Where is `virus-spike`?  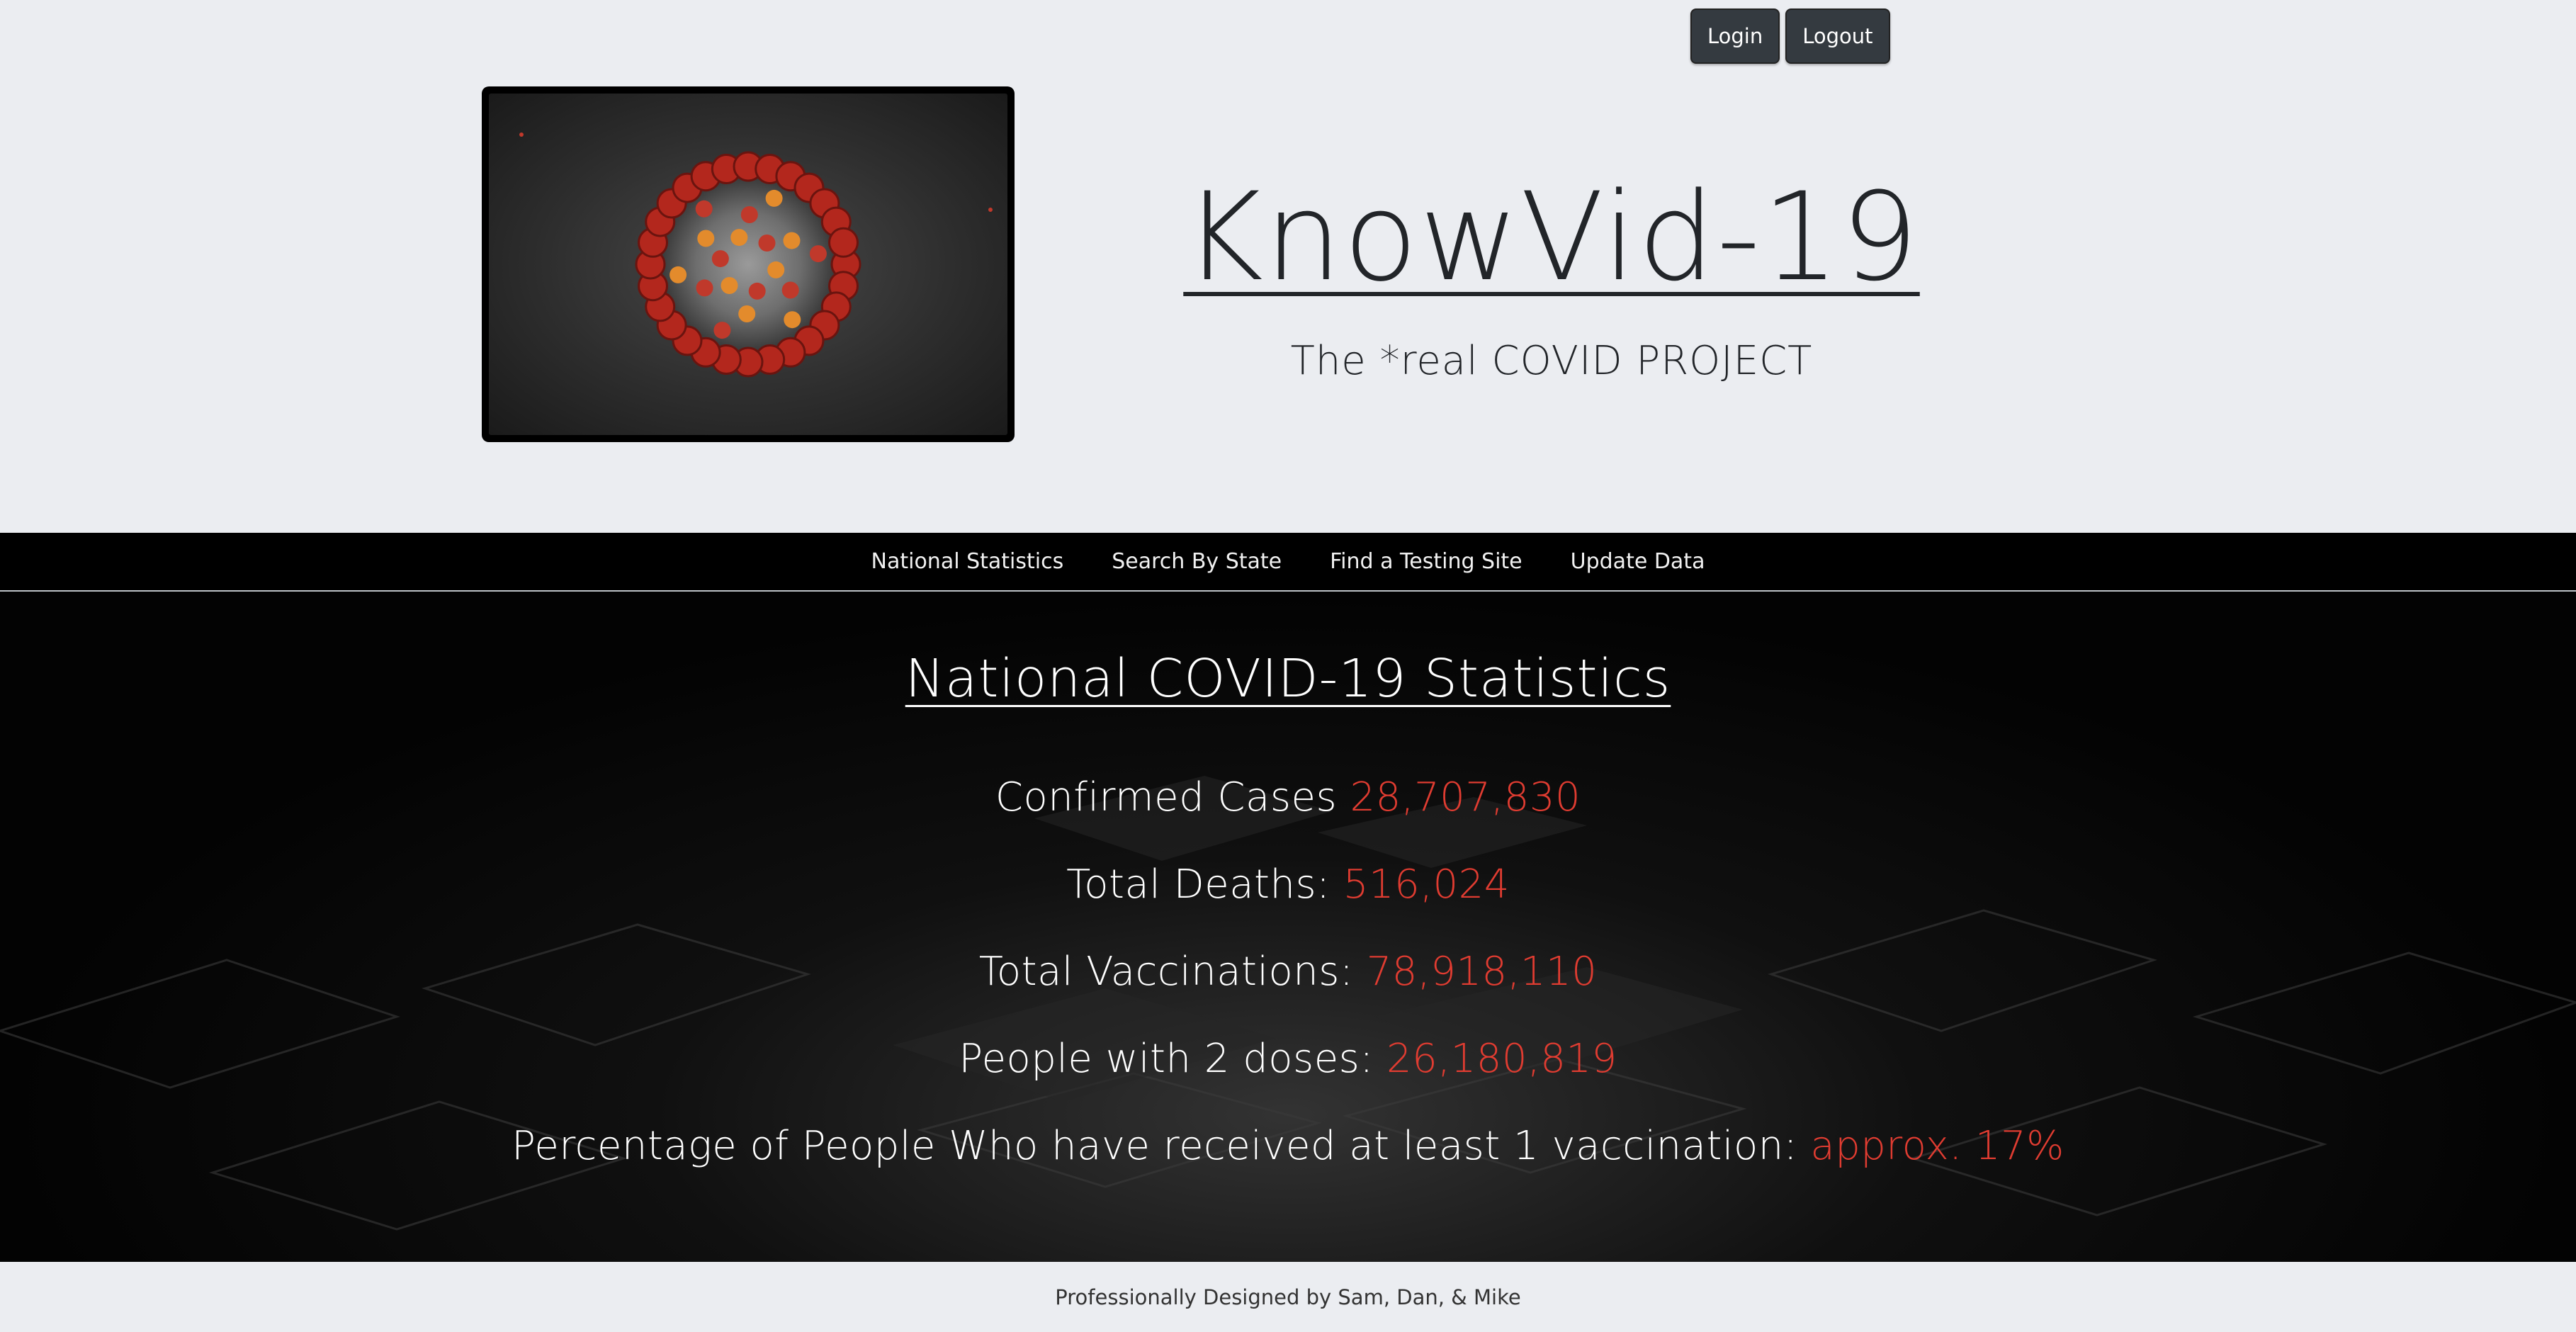 virus-spike is located at coordinates (843, 242).